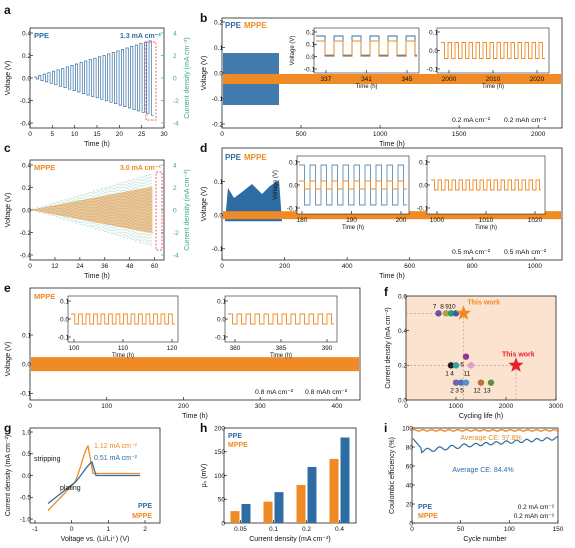  I want to click on x-tick-label: 0.05, so click(240, 529).